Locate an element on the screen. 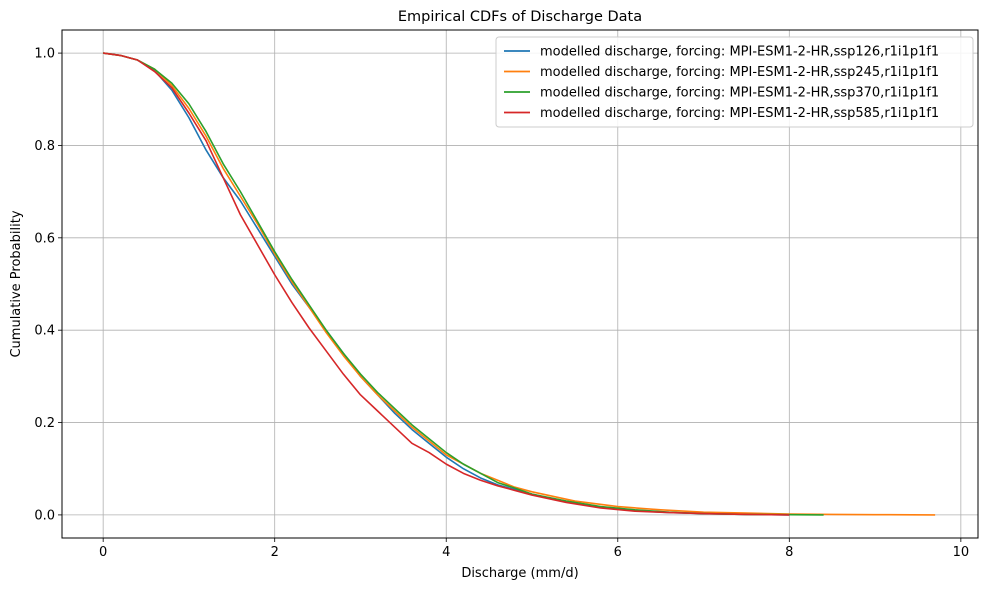 This screenshot has width=989, height=590. x-tick-label: 4 is located at coordinates (446, 552).